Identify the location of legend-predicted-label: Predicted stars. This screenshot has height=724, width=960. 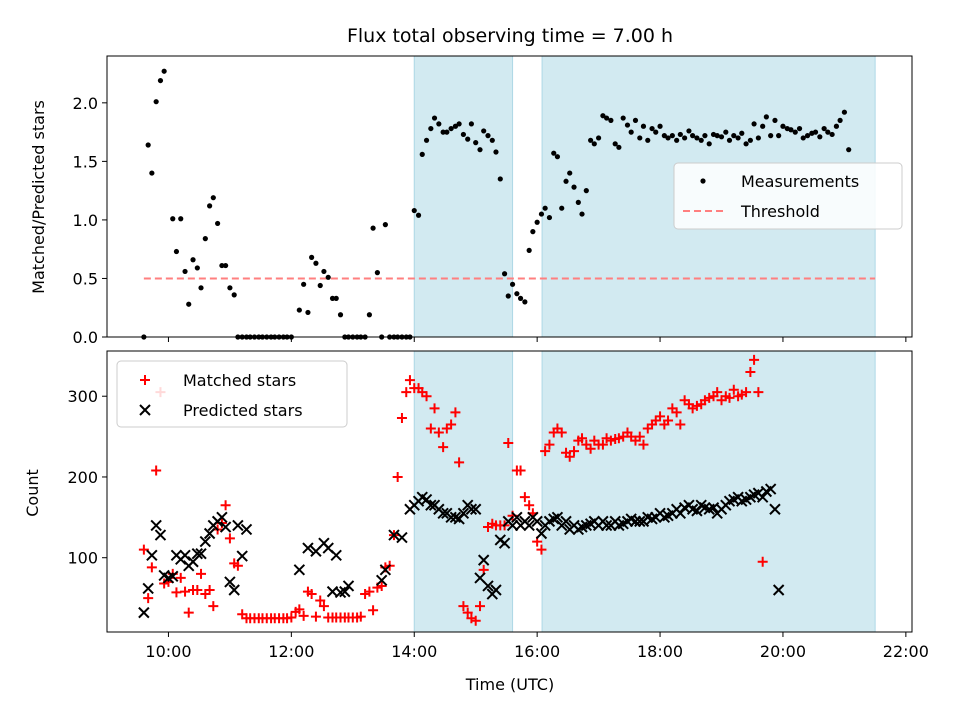
(243, 410).